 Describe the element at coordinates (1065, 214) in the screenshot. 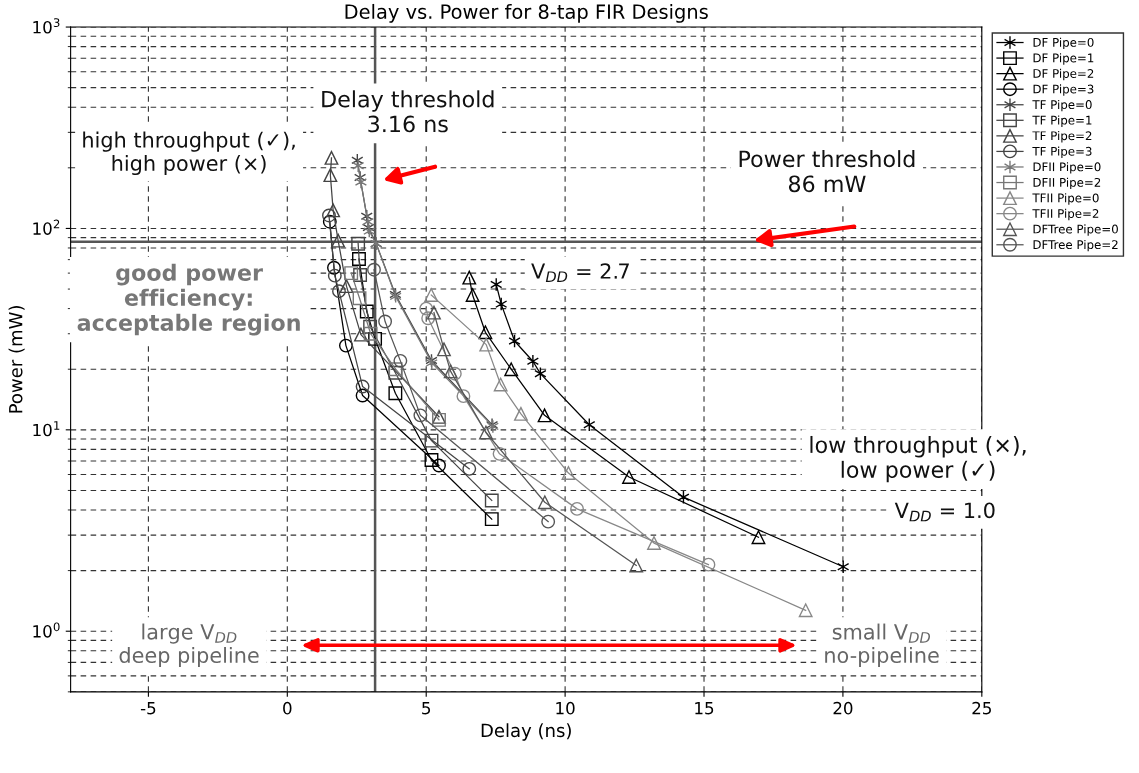

I see `legend-label: TFII Pipe=2` at that location.